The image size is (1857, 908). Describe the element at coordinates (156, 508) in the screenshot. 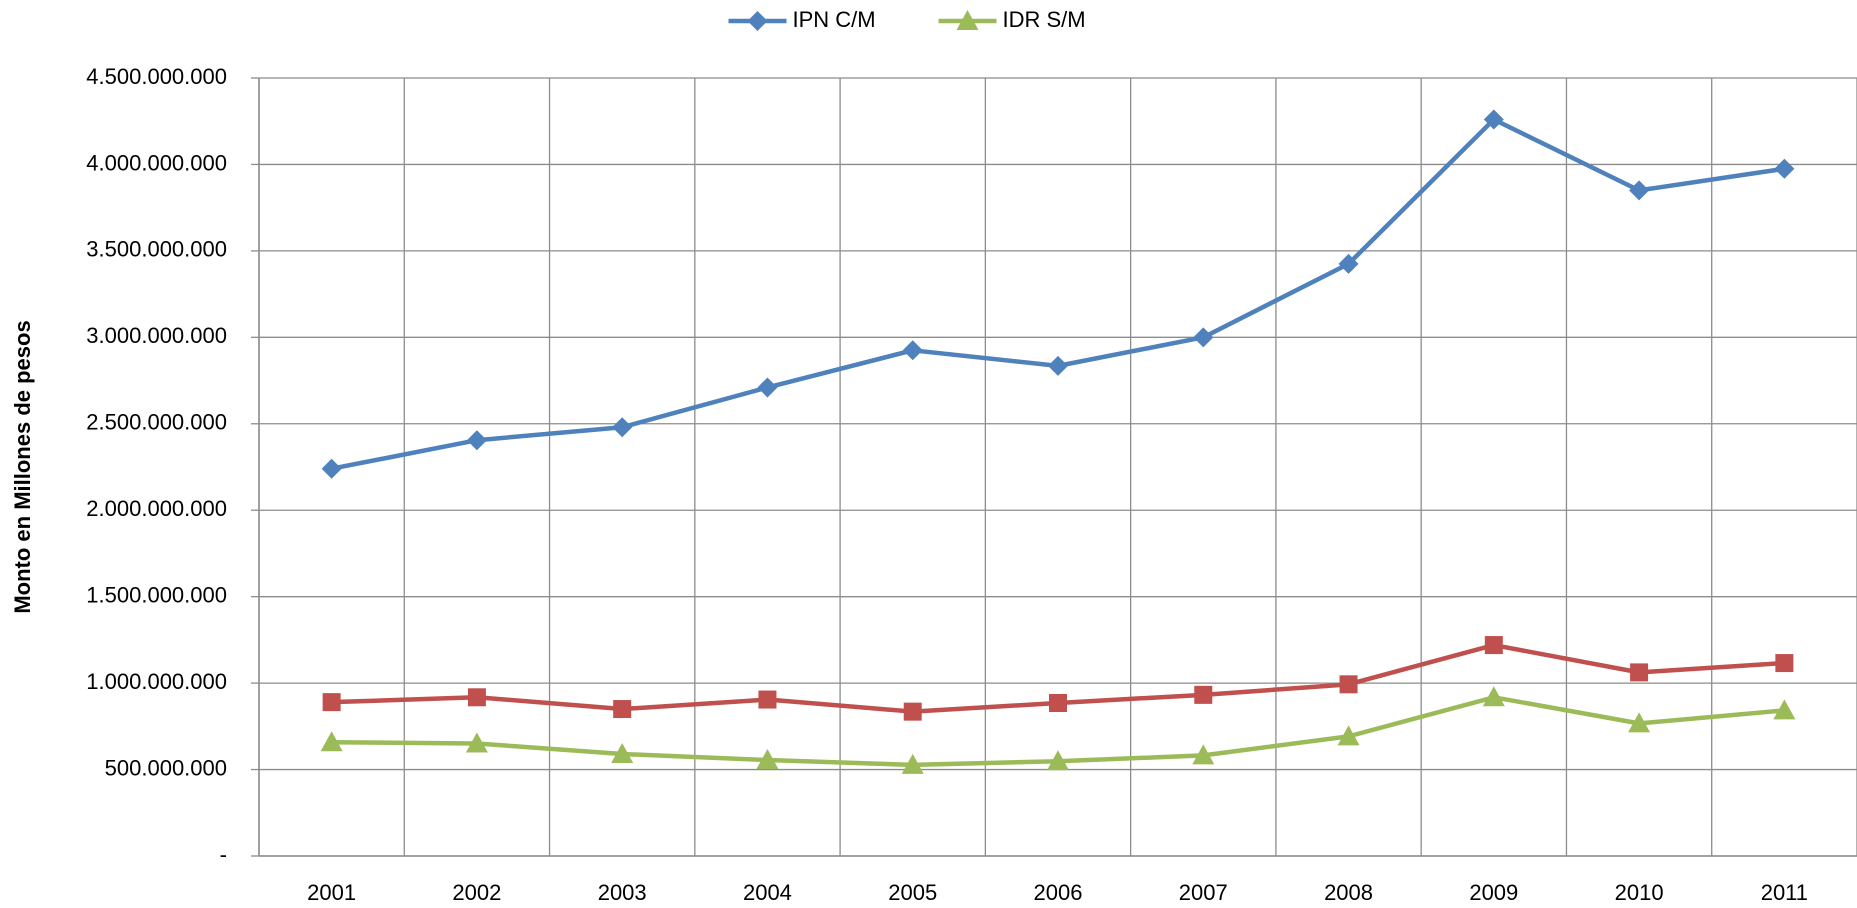

I see `y-tick-label: 2.000.000.000` at that location.